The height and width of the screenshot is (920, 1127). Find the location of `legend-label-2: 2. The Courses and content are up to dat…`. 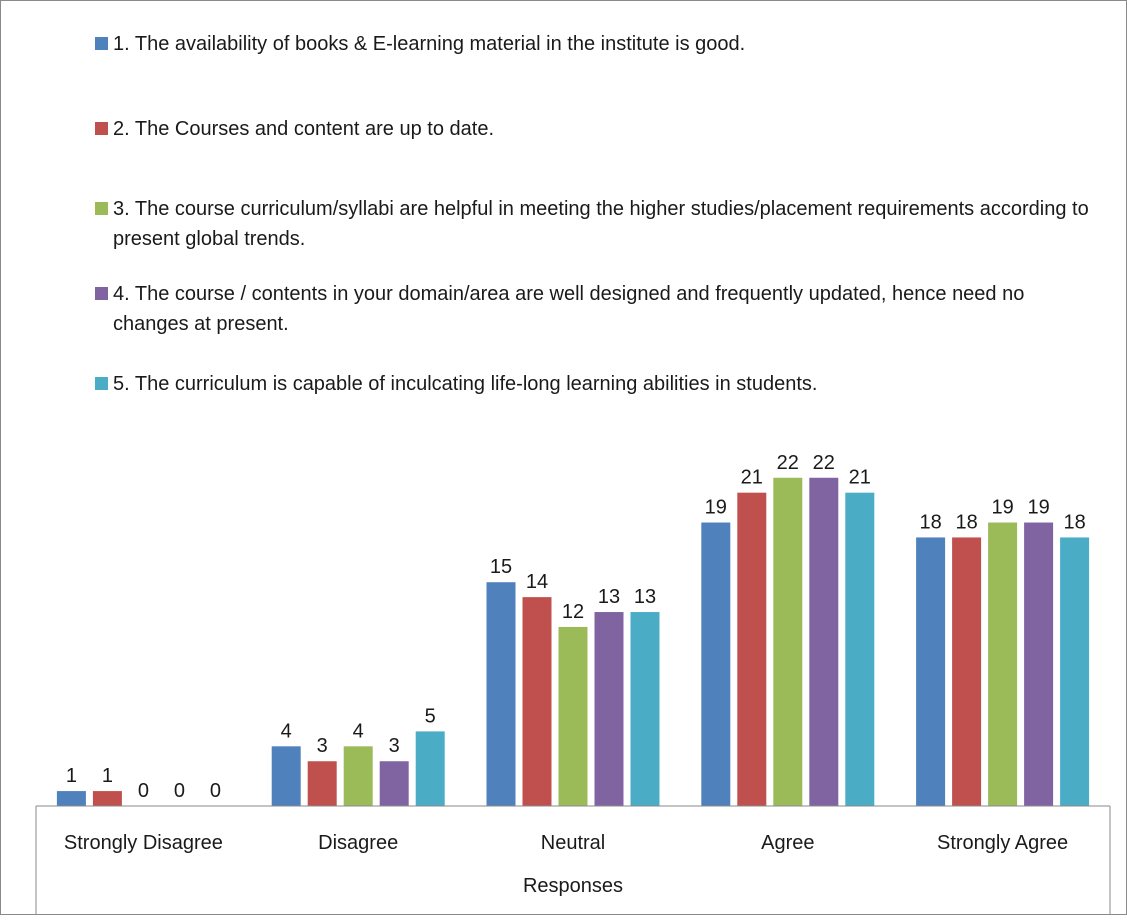

legend-label-2: 2. The Courses and content are up to dat… is located at coordinates (303, 129).